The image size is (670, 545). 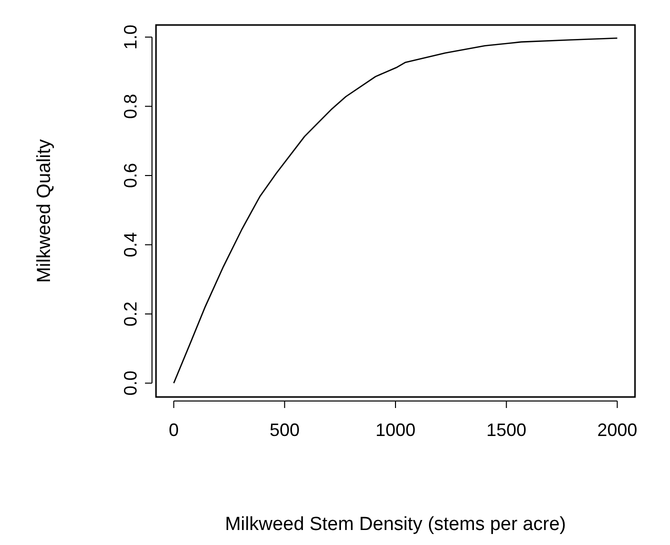 What do you see at coordinates (130, 383) in the screenshot?
I see `y-tick-label: 0.0` at bounding box center [130, 383].